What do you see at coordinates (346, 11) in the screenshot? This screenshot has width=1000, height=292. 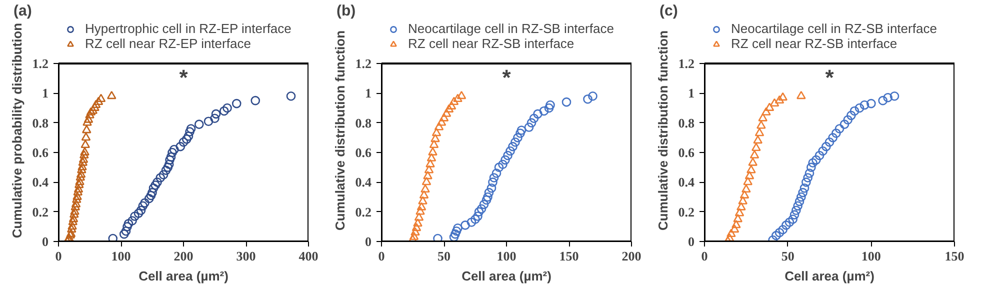 I see `chart-title: (b)` at bounding box center [346, 11].